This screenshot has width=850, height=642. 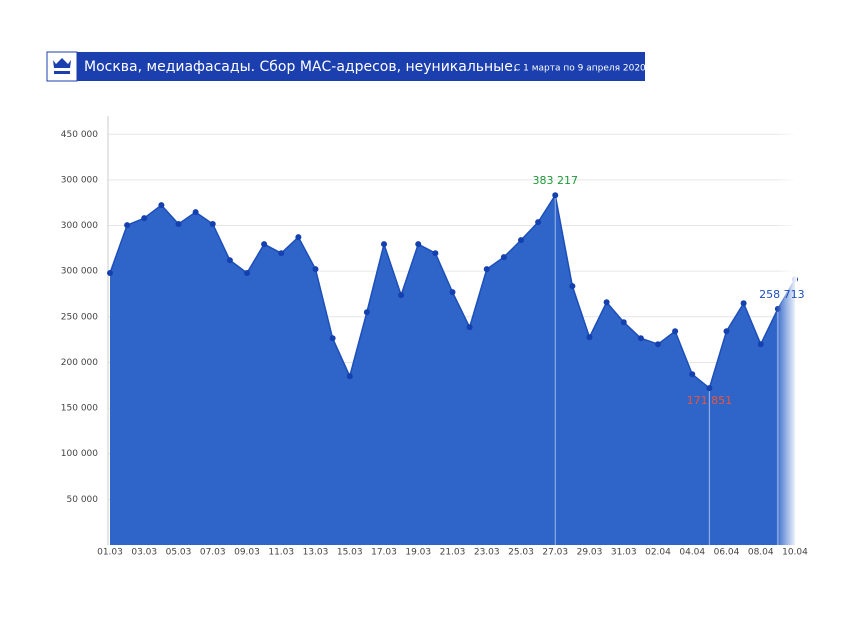 What do you see at coordinates (761, 553) in the screenshot?
I see `x-tick-label: 08.04` at bounding box center [761, 553].